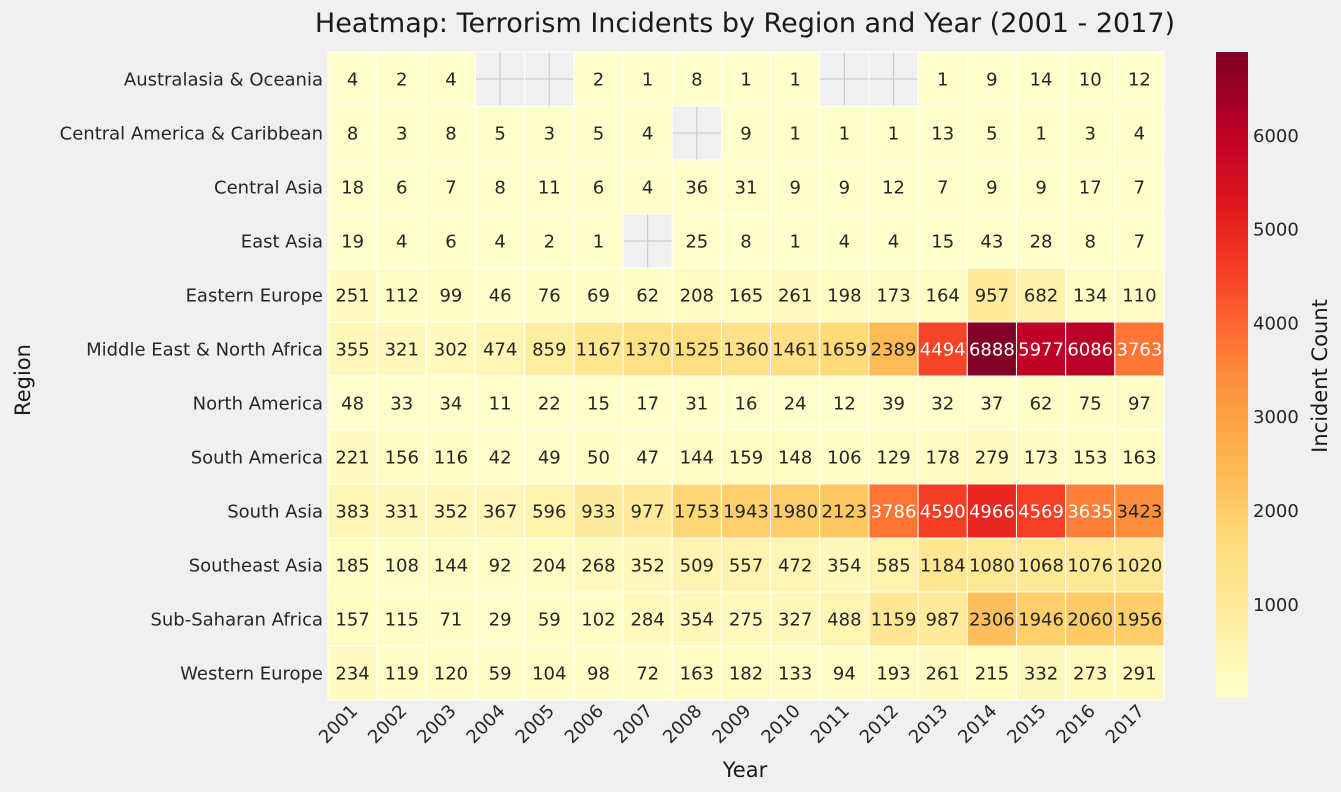 This screenshot has width=1341, height=792. I want to click on cell-value-label: 49, so click(549, 458).